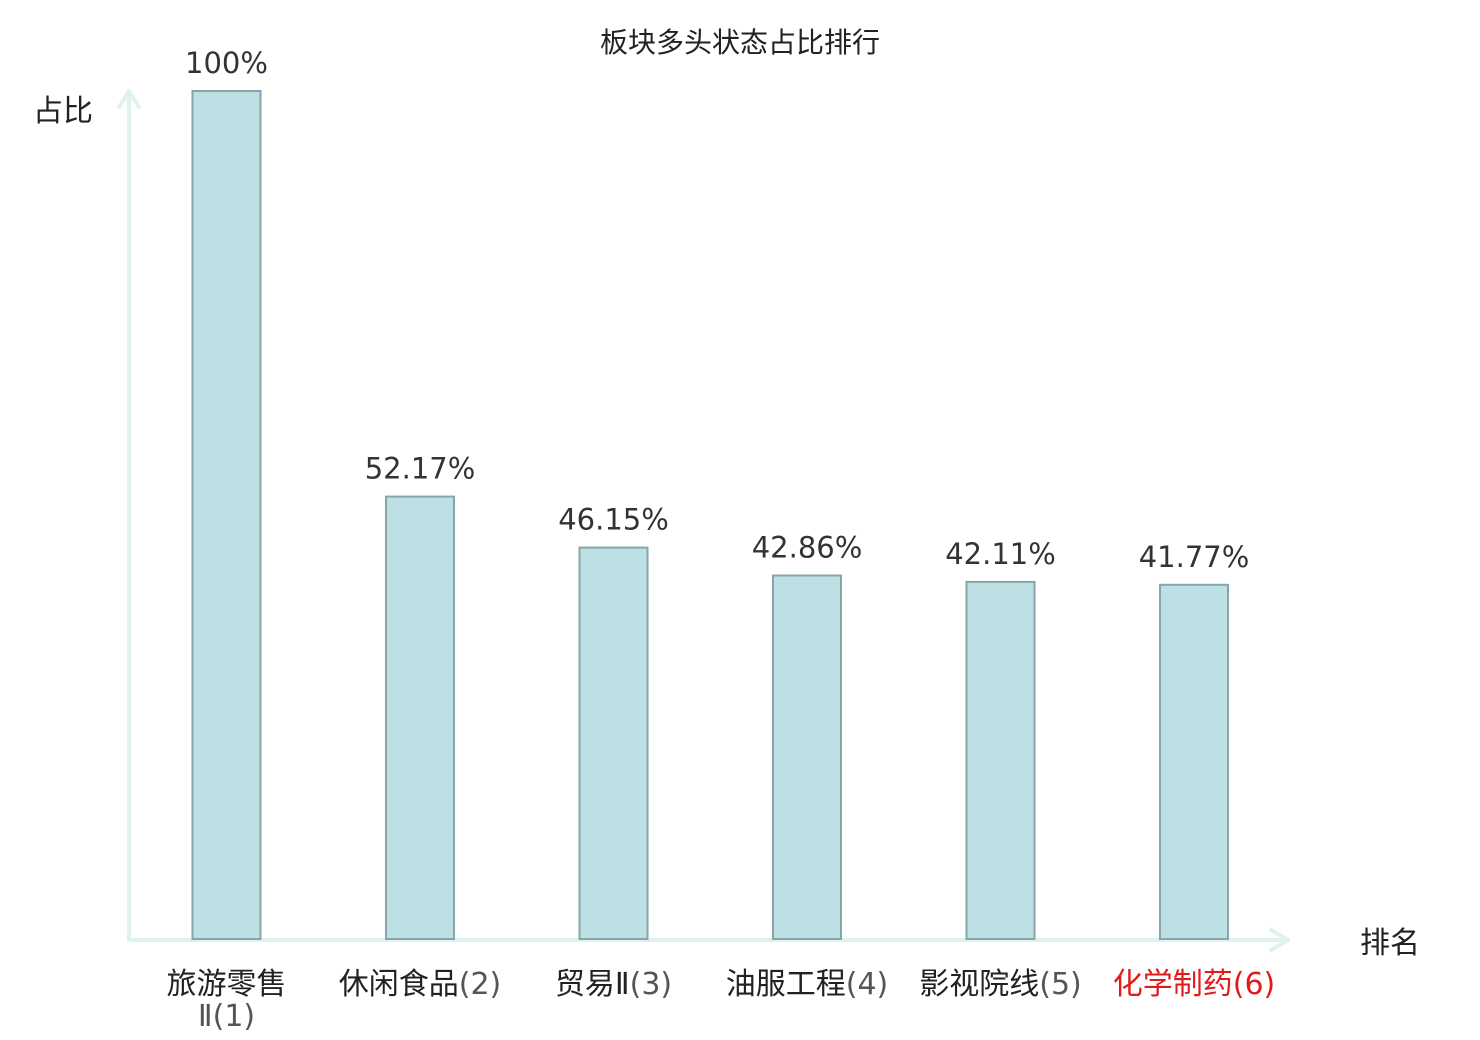 The image size is (1480, 1040). I want to click on y-axis-label: 占比, so click(63, 111).